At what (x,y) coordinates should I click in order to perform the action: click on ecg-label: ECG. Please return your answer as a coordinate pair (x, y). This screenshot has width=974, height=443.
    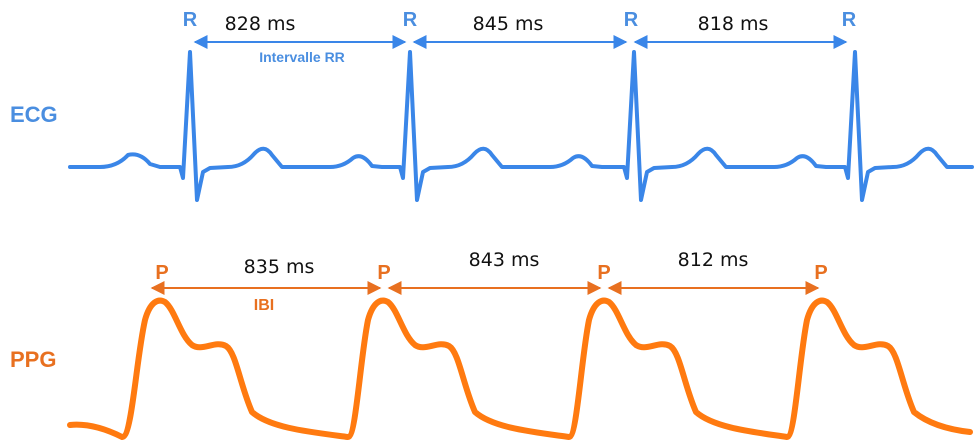
    Looking at the image, I should click on (34, 114).